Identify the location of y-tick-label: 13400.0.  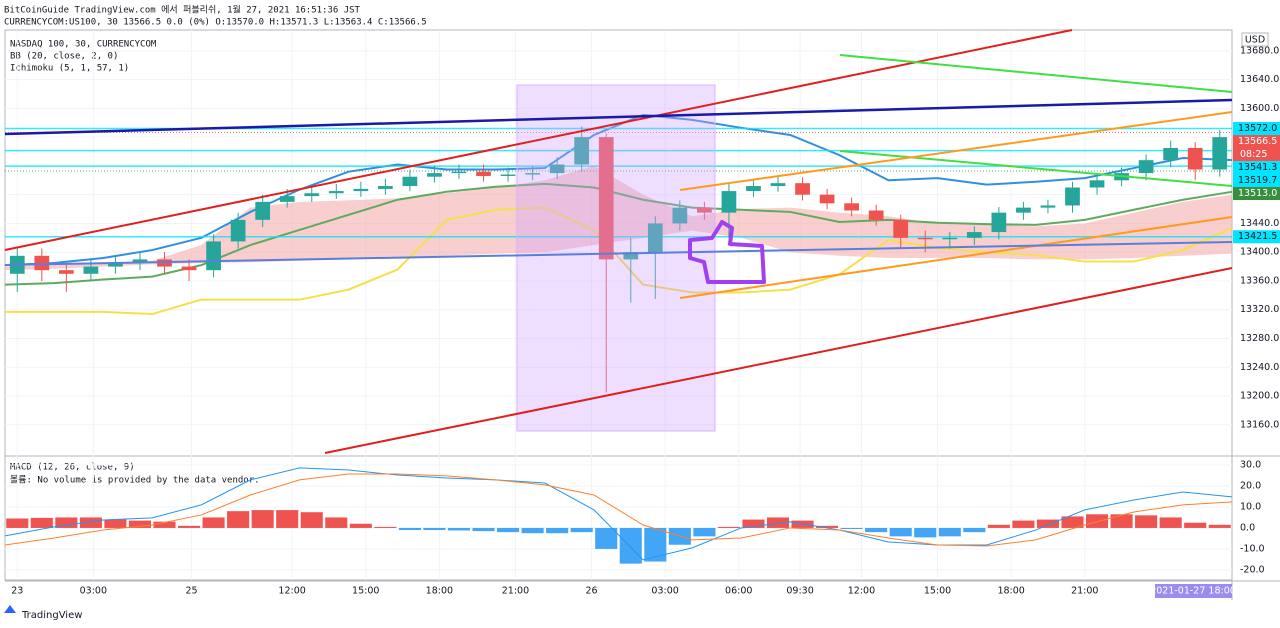
(1259, 252).